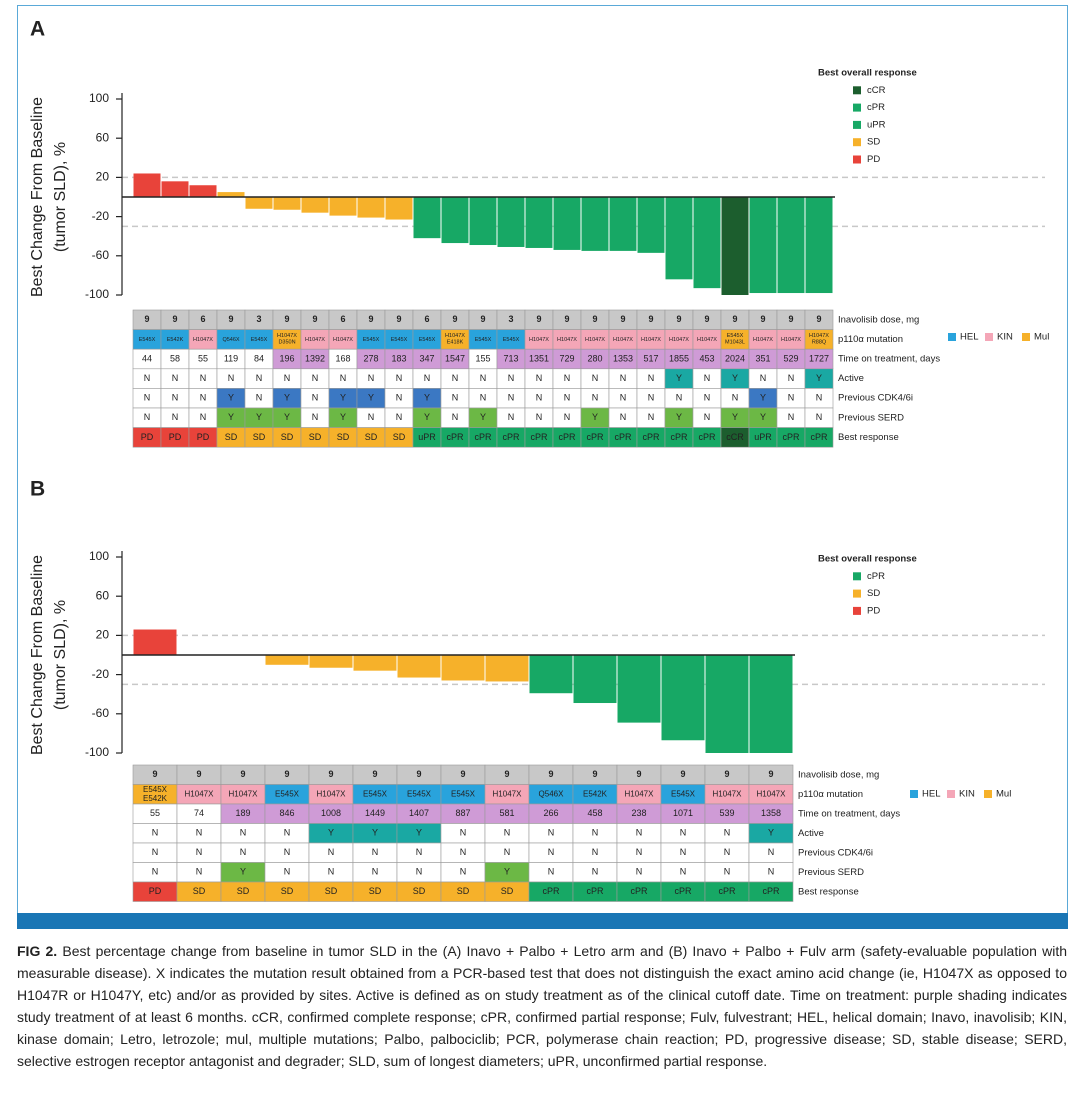 The height and width of the screenshot is (1100, 1080). Describe the element at coordinates (99, 98) in the screenshot. I see `y-tick-label: 100` at that location.